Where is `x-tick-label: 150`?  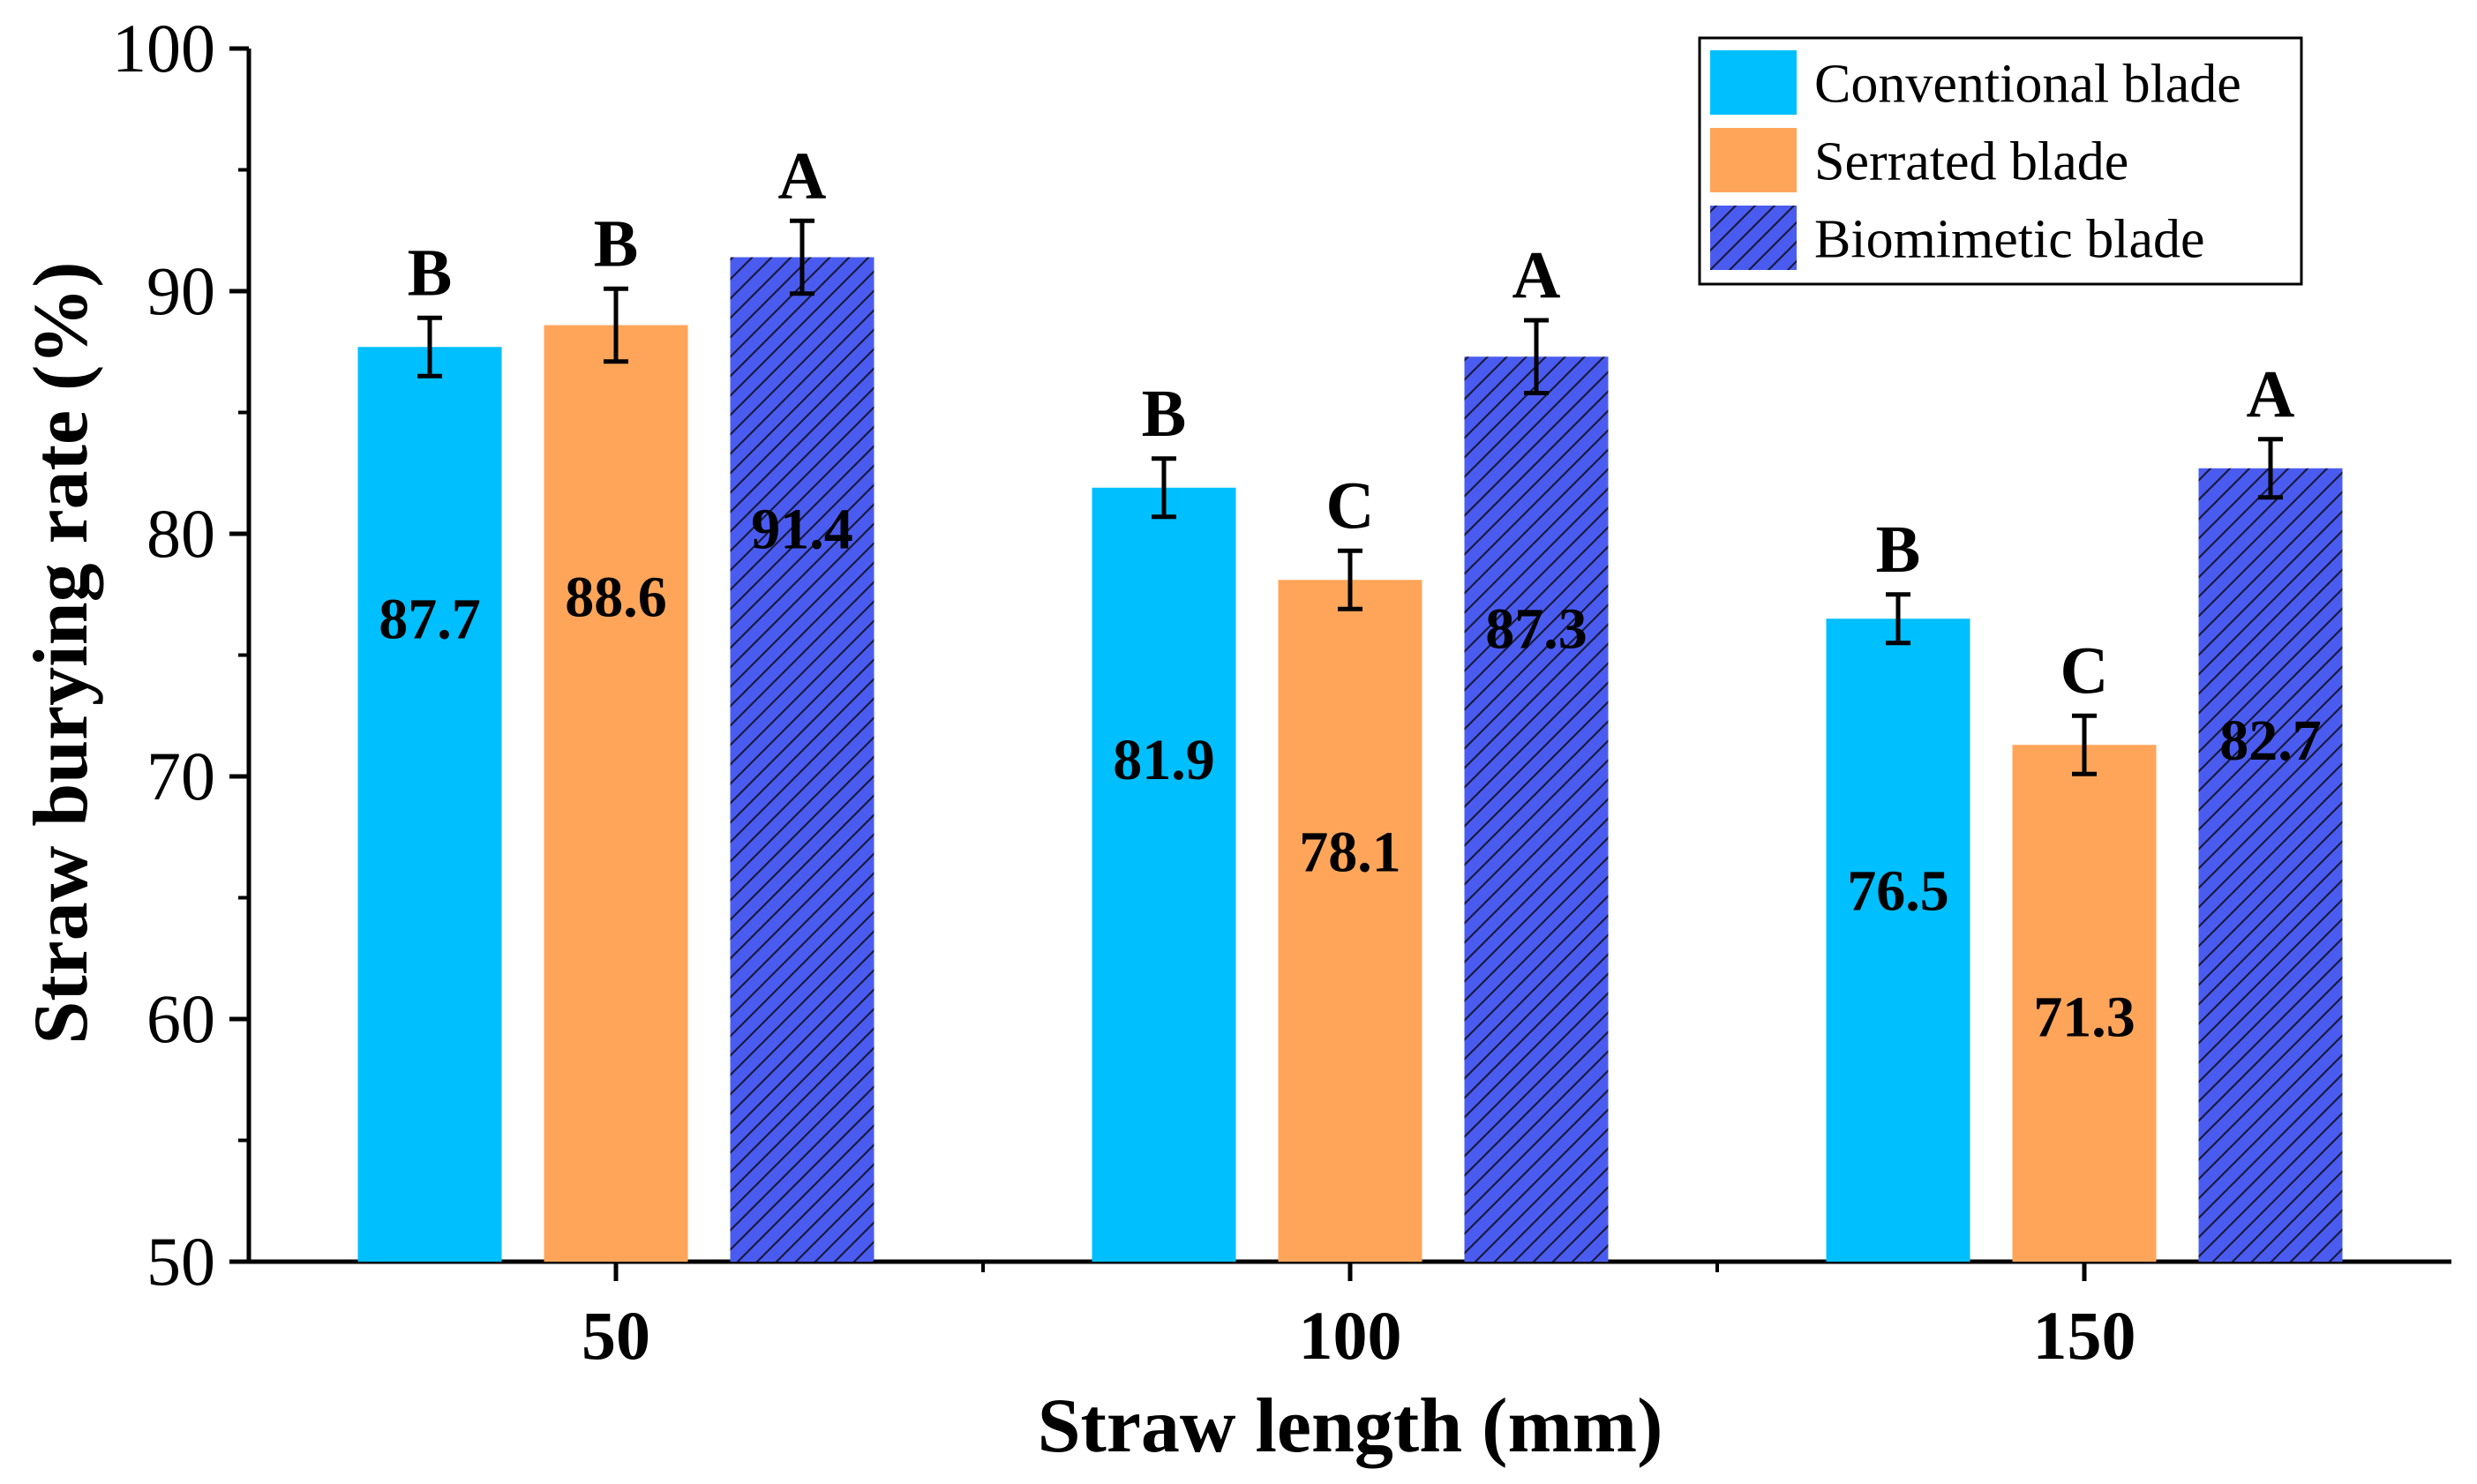
x-tick-label: 150 is located at coordinates (2084, 1335).